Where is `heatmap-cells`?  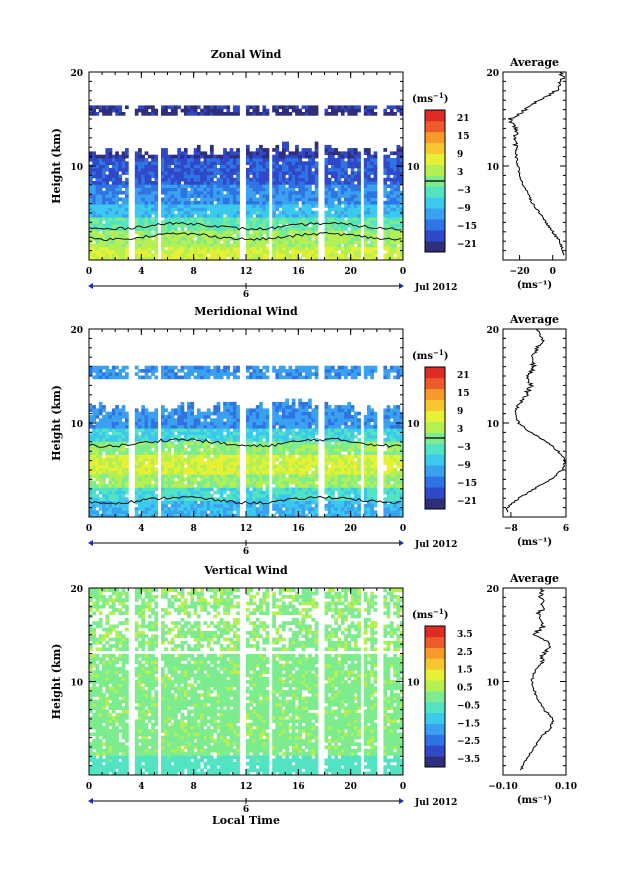 heatmap-cells is located at coordinates (246, 183).